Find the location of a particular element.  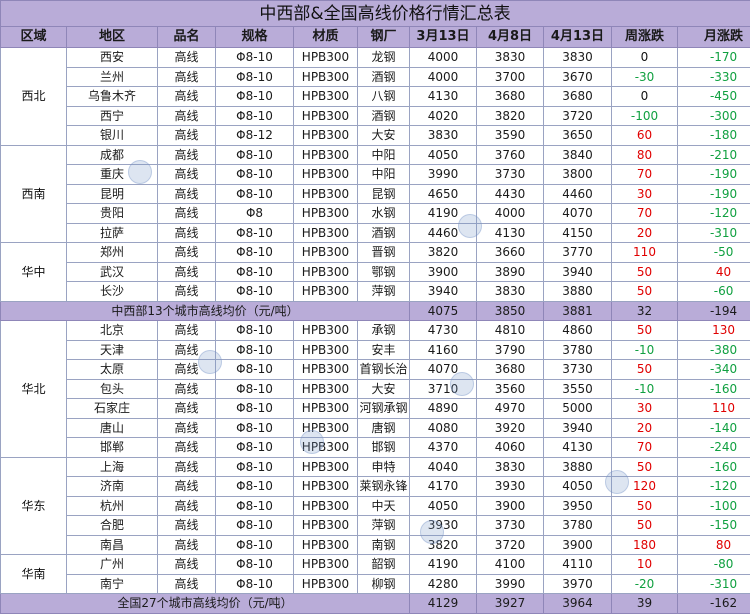

price-mar13: 4050 is located at coordinates (443, 155).